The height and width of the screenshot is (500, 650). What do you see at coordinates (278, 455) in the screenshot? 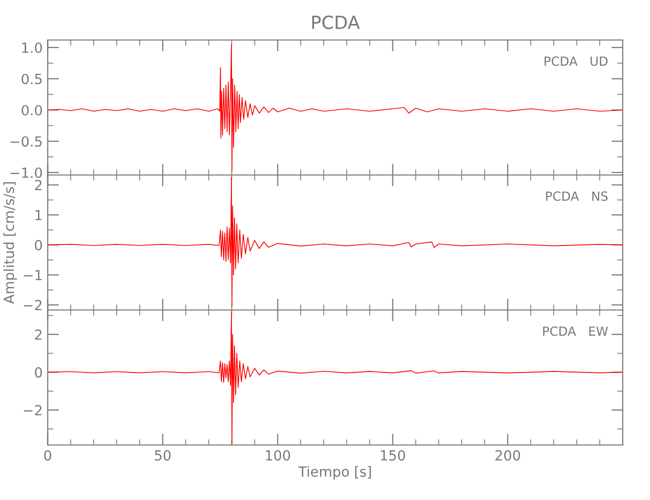
I see `x-tick-label: 100` at bounding box center [278, 455].